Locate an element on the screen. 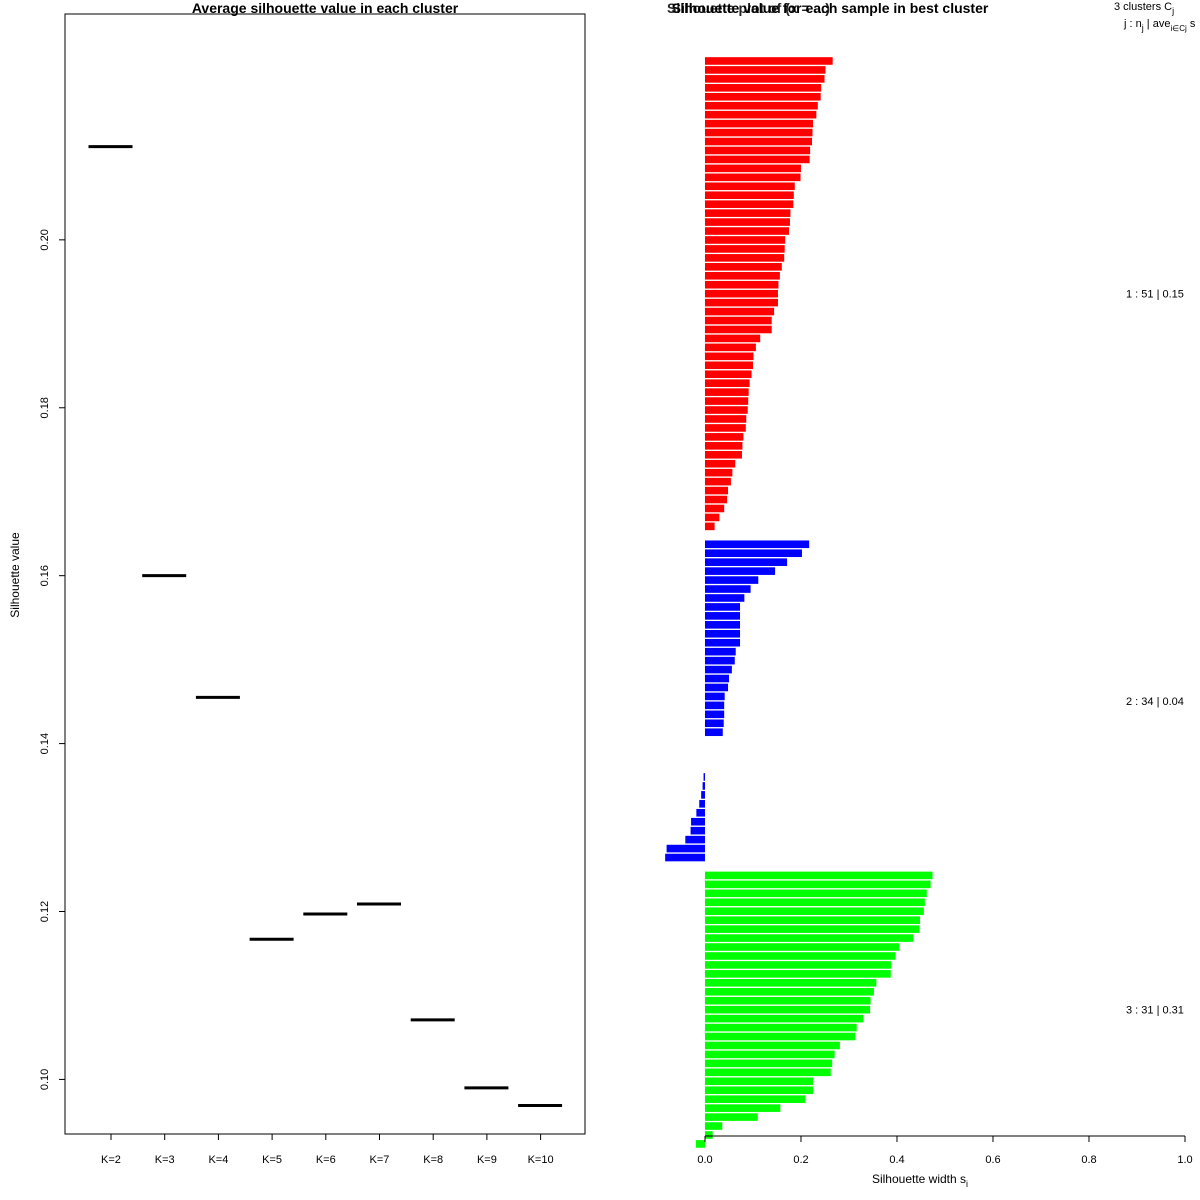  left-x-tick-label: K=2 is located at coordinates (111, 1160).